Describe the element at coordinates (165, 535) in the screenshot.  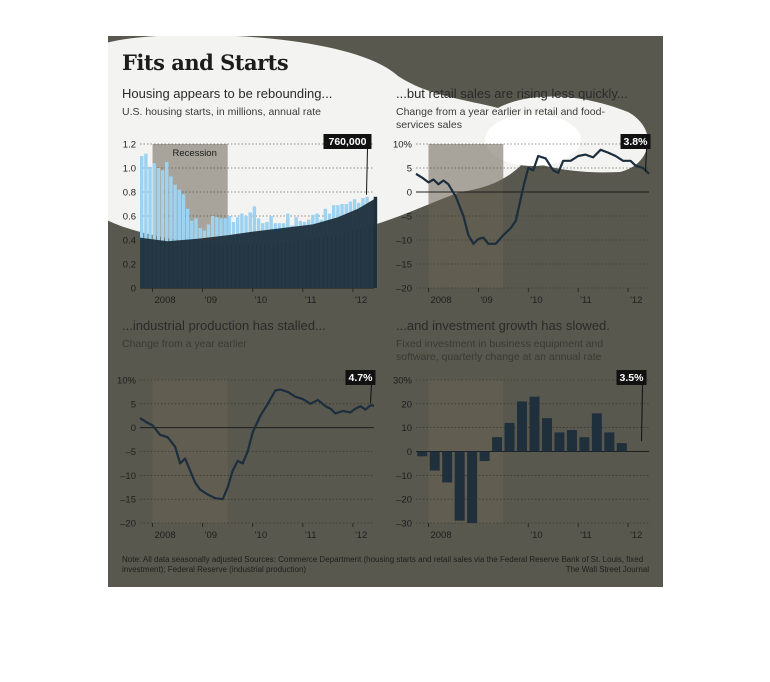
I see `industrial-xtick-label: 2008` at that location.